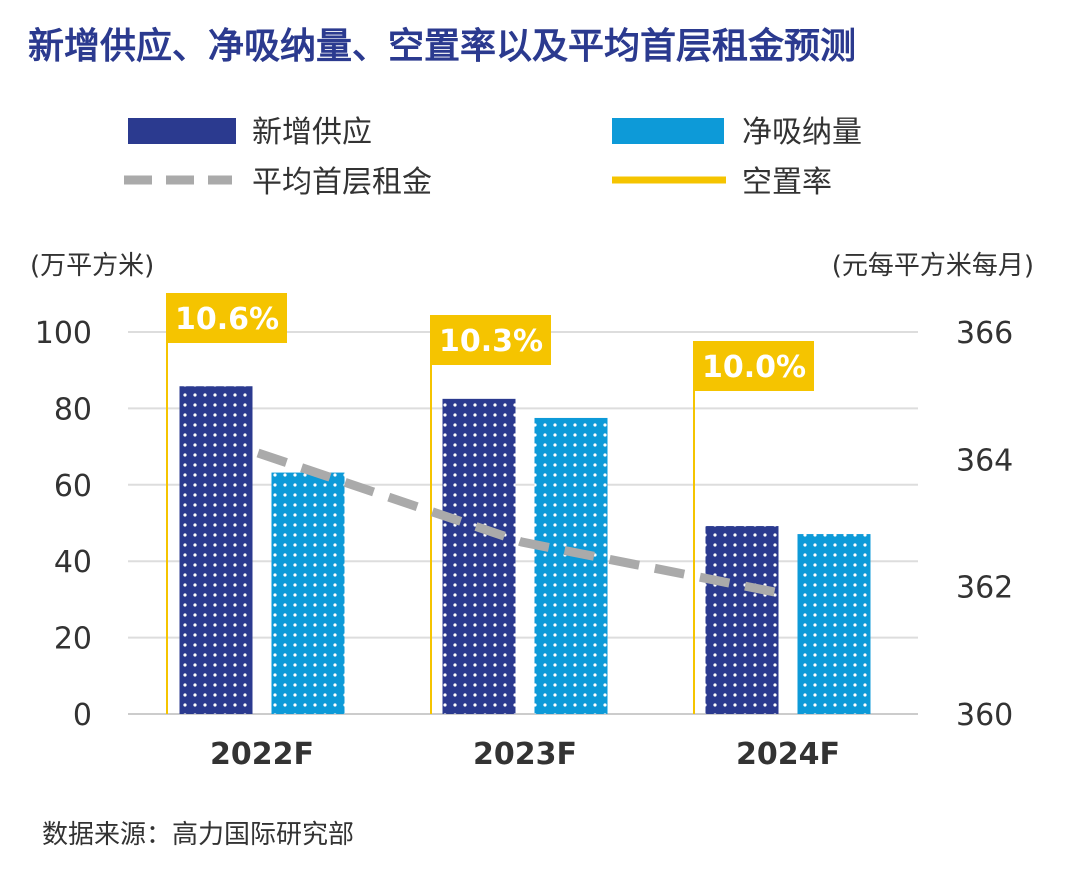  What do you see at coordinates (63, 333) in the screenshot?
I see `left-tick-label: 100` at bounding box center [63, 333].